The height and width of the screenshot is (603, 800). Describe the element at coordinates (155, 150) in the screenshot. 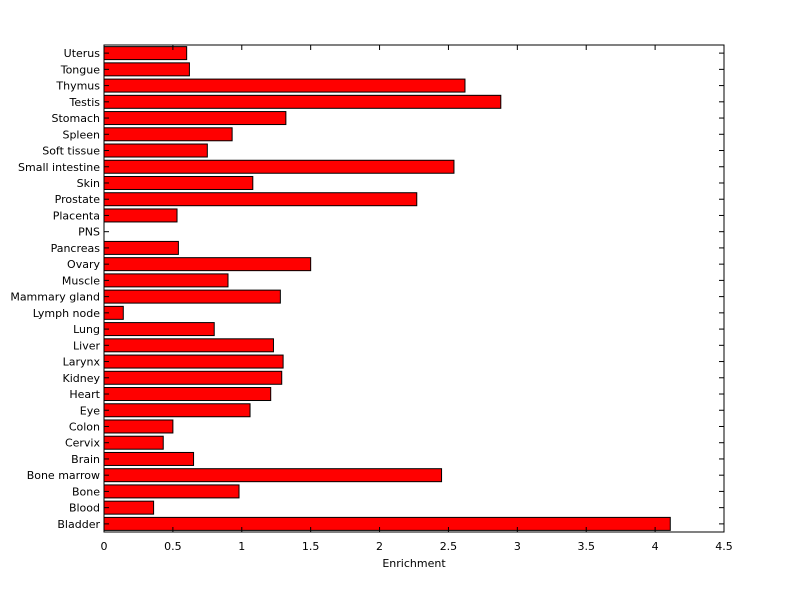

I see `bar-soft-tissue` at that location.